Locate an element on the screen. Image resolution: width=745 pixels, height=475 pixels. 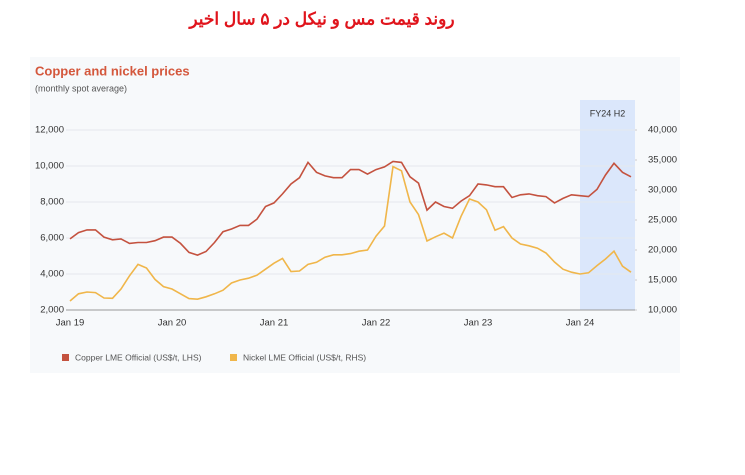
y2-tick-label: 25,000 is located at coordinates (662, 220).